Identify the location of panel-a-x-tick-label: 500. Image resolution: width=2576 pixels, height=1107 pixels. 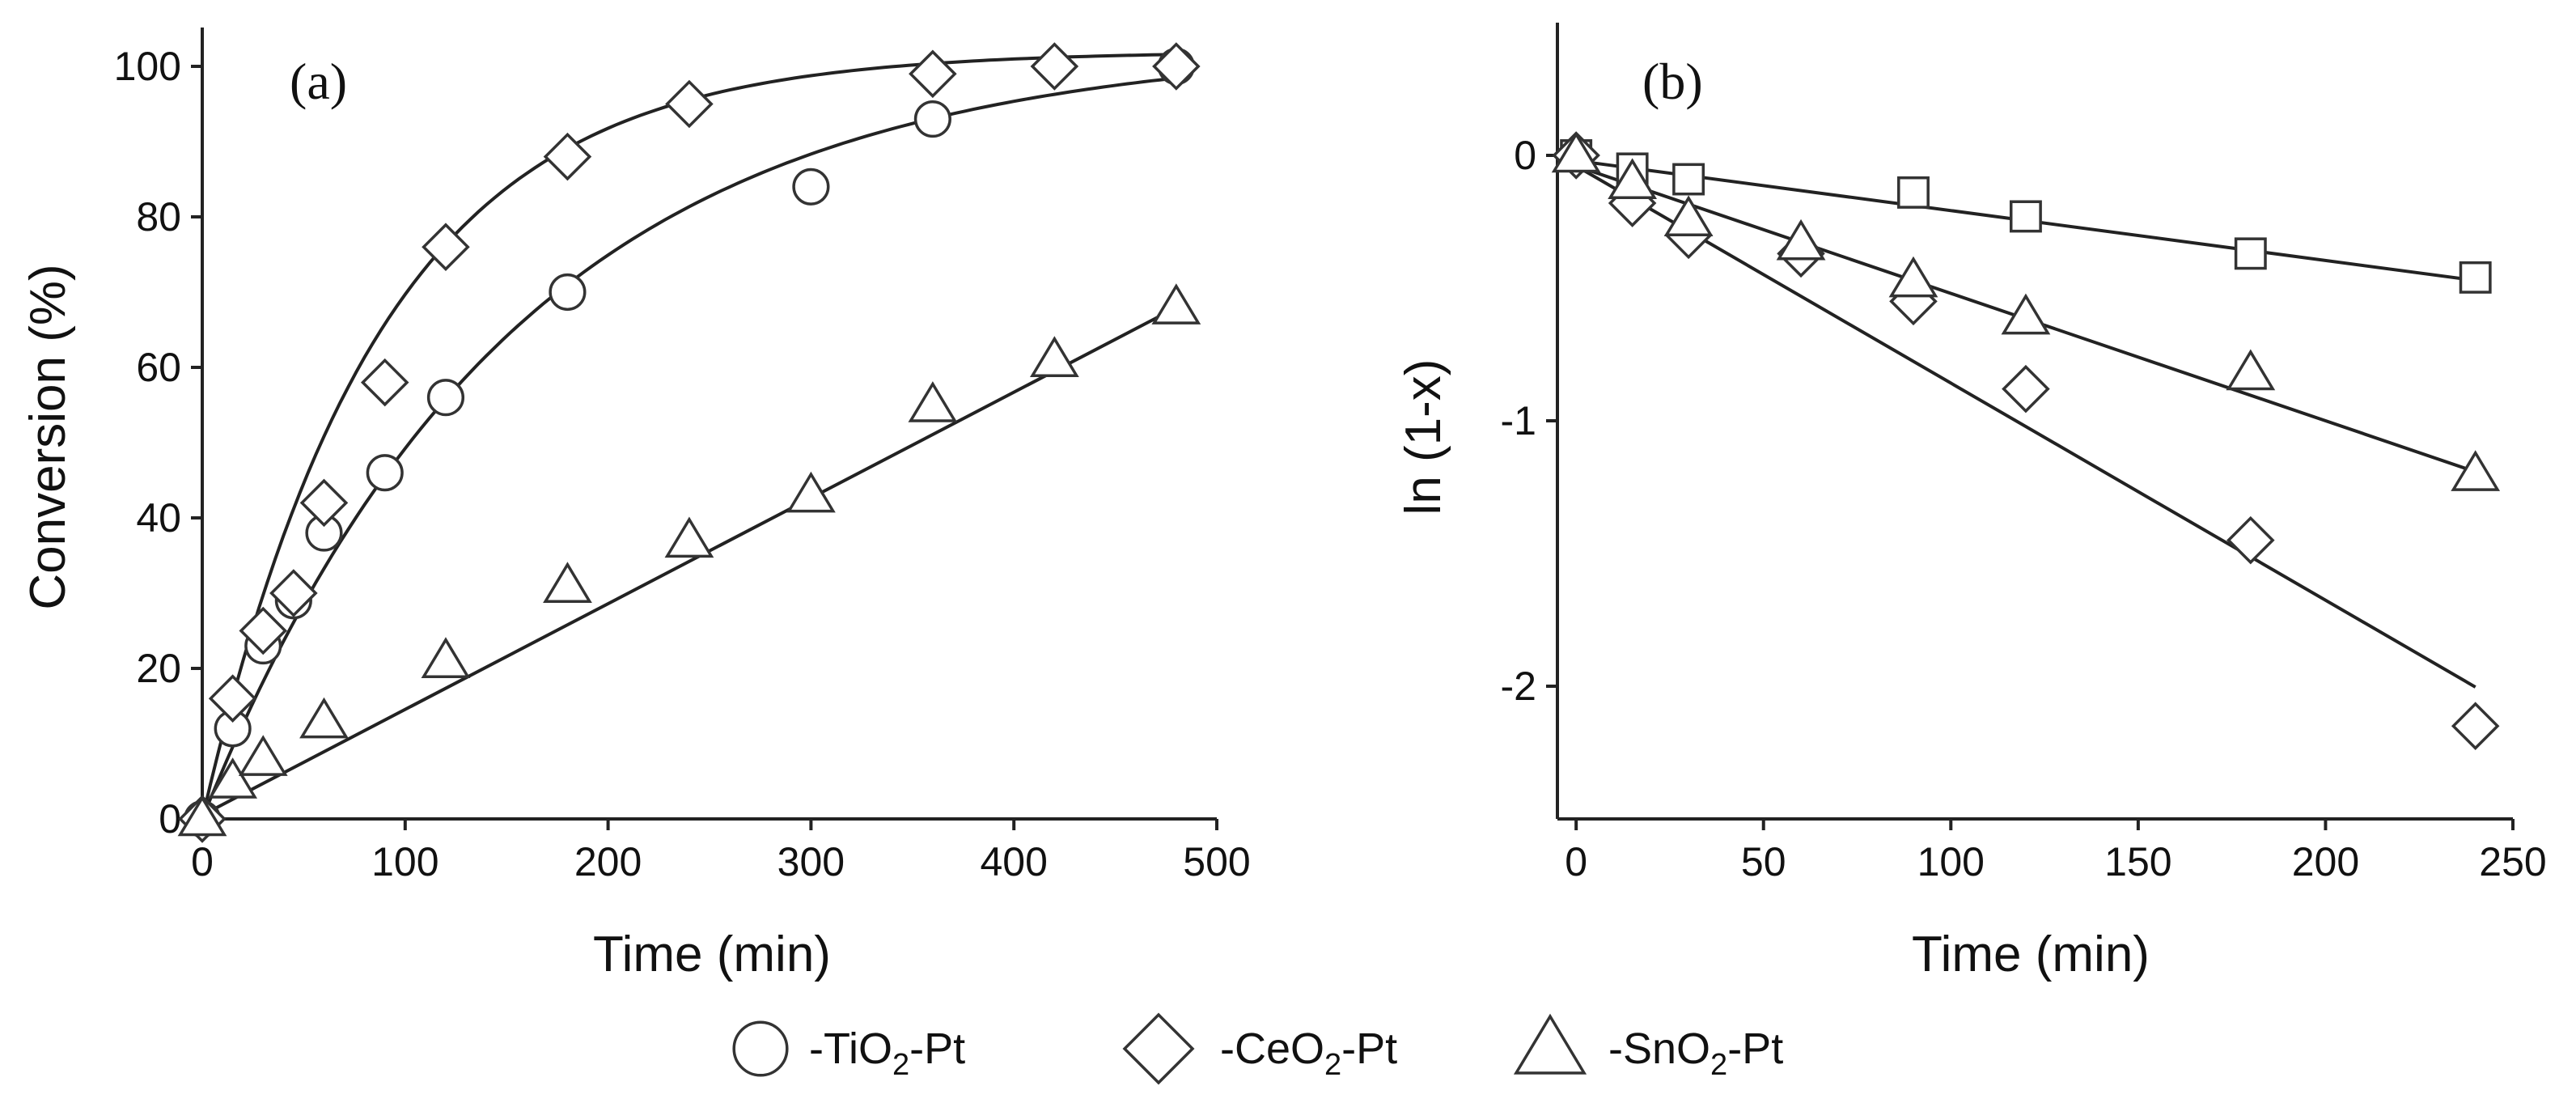
(1216, 862).